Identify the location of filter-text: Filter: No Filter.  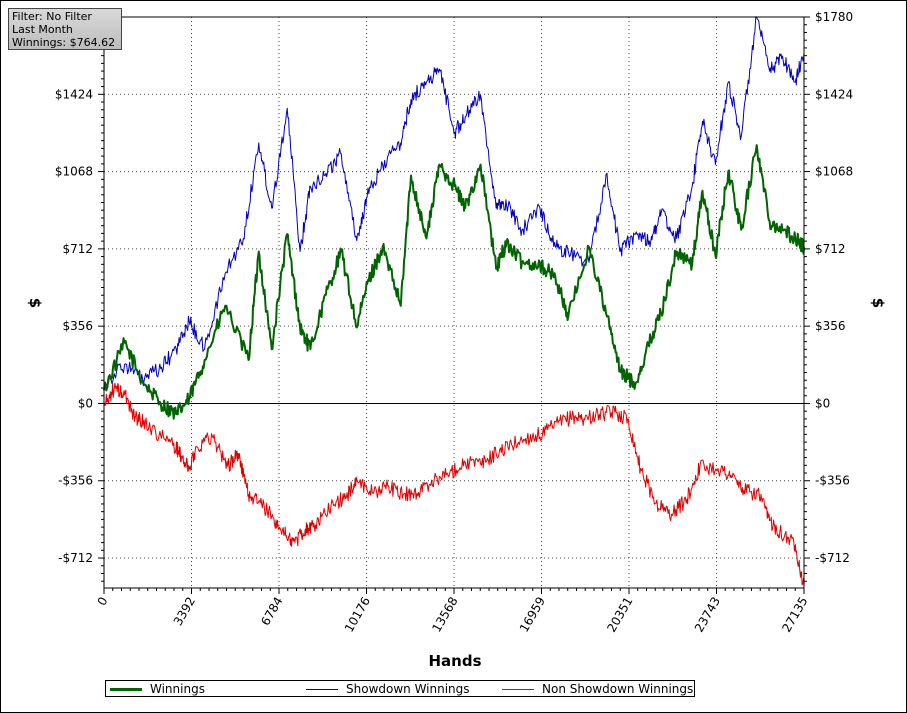
(52, 16).